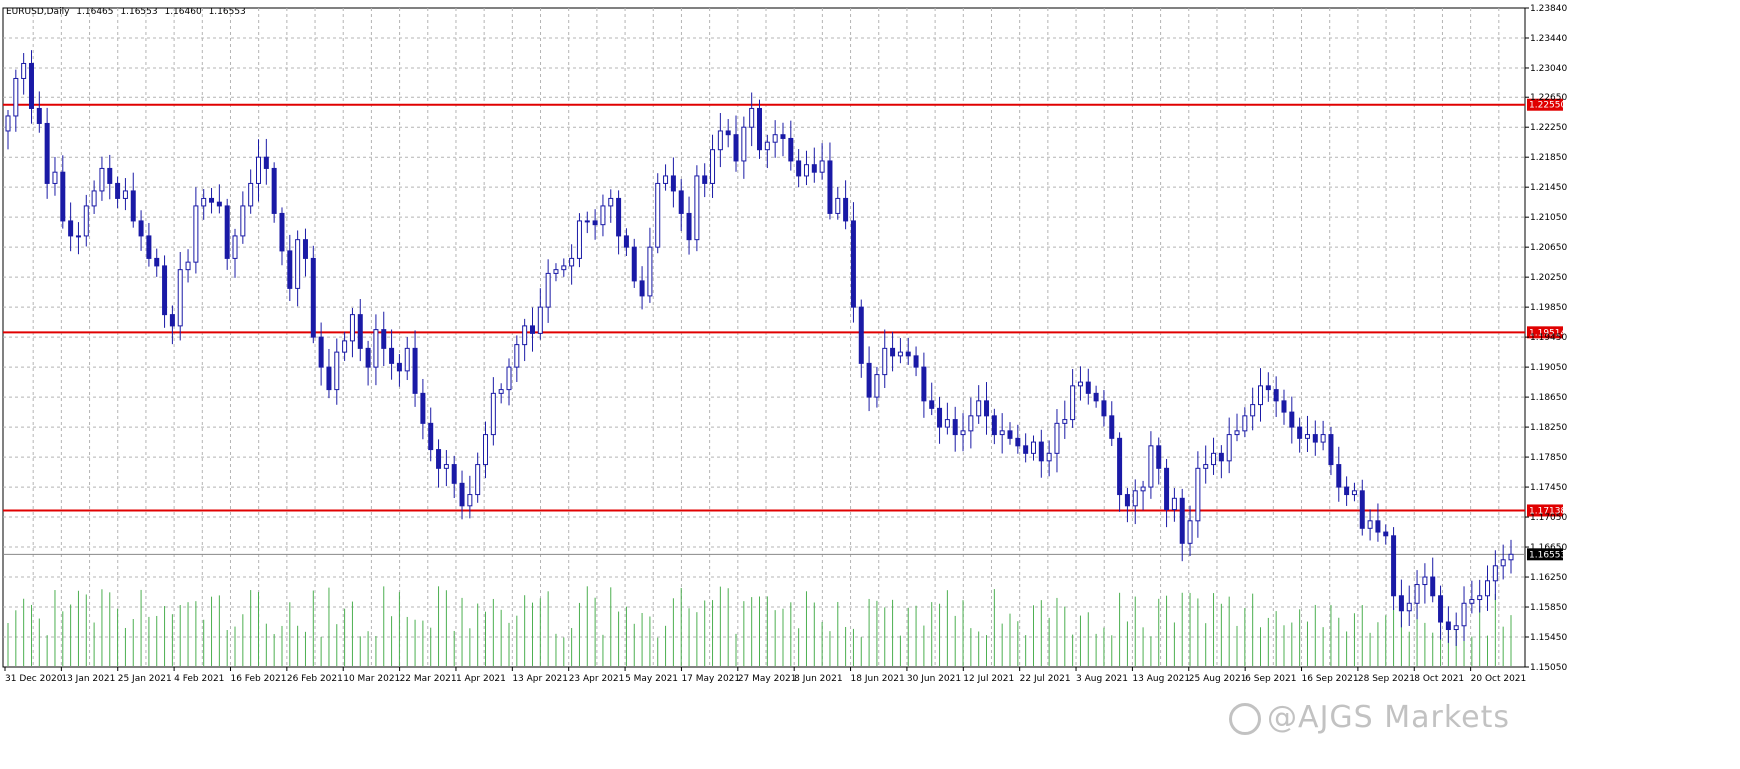 This screenshot has height=769, width=1740. I want to click on open-value: 1.16465, so click(95, 12).